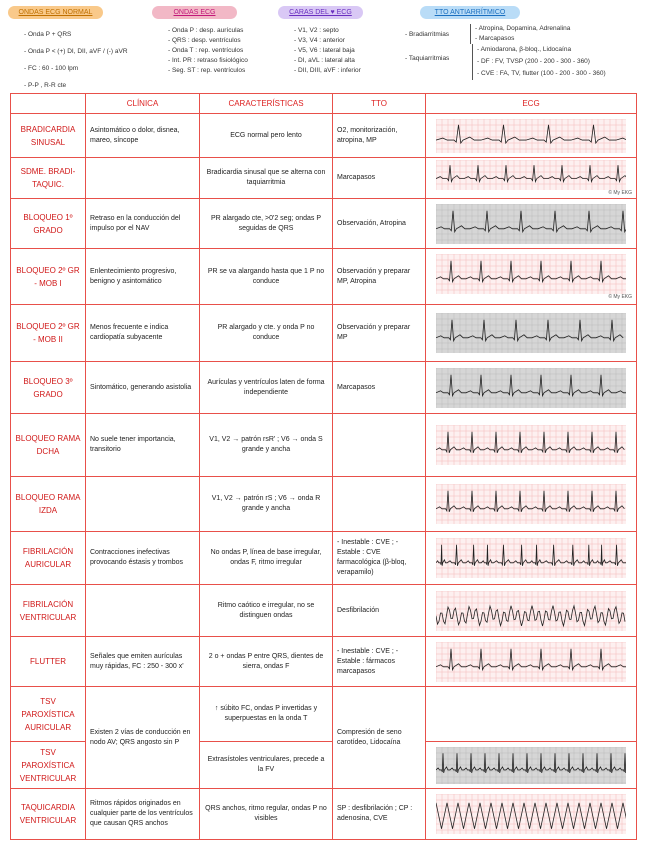 This screenshot has height=848, width=646. What do you see at coordinates (208, 60) in the screenshot?
I see `list-item: - Int. PR : retraso fisiológico` at bounding box center [208, 60].